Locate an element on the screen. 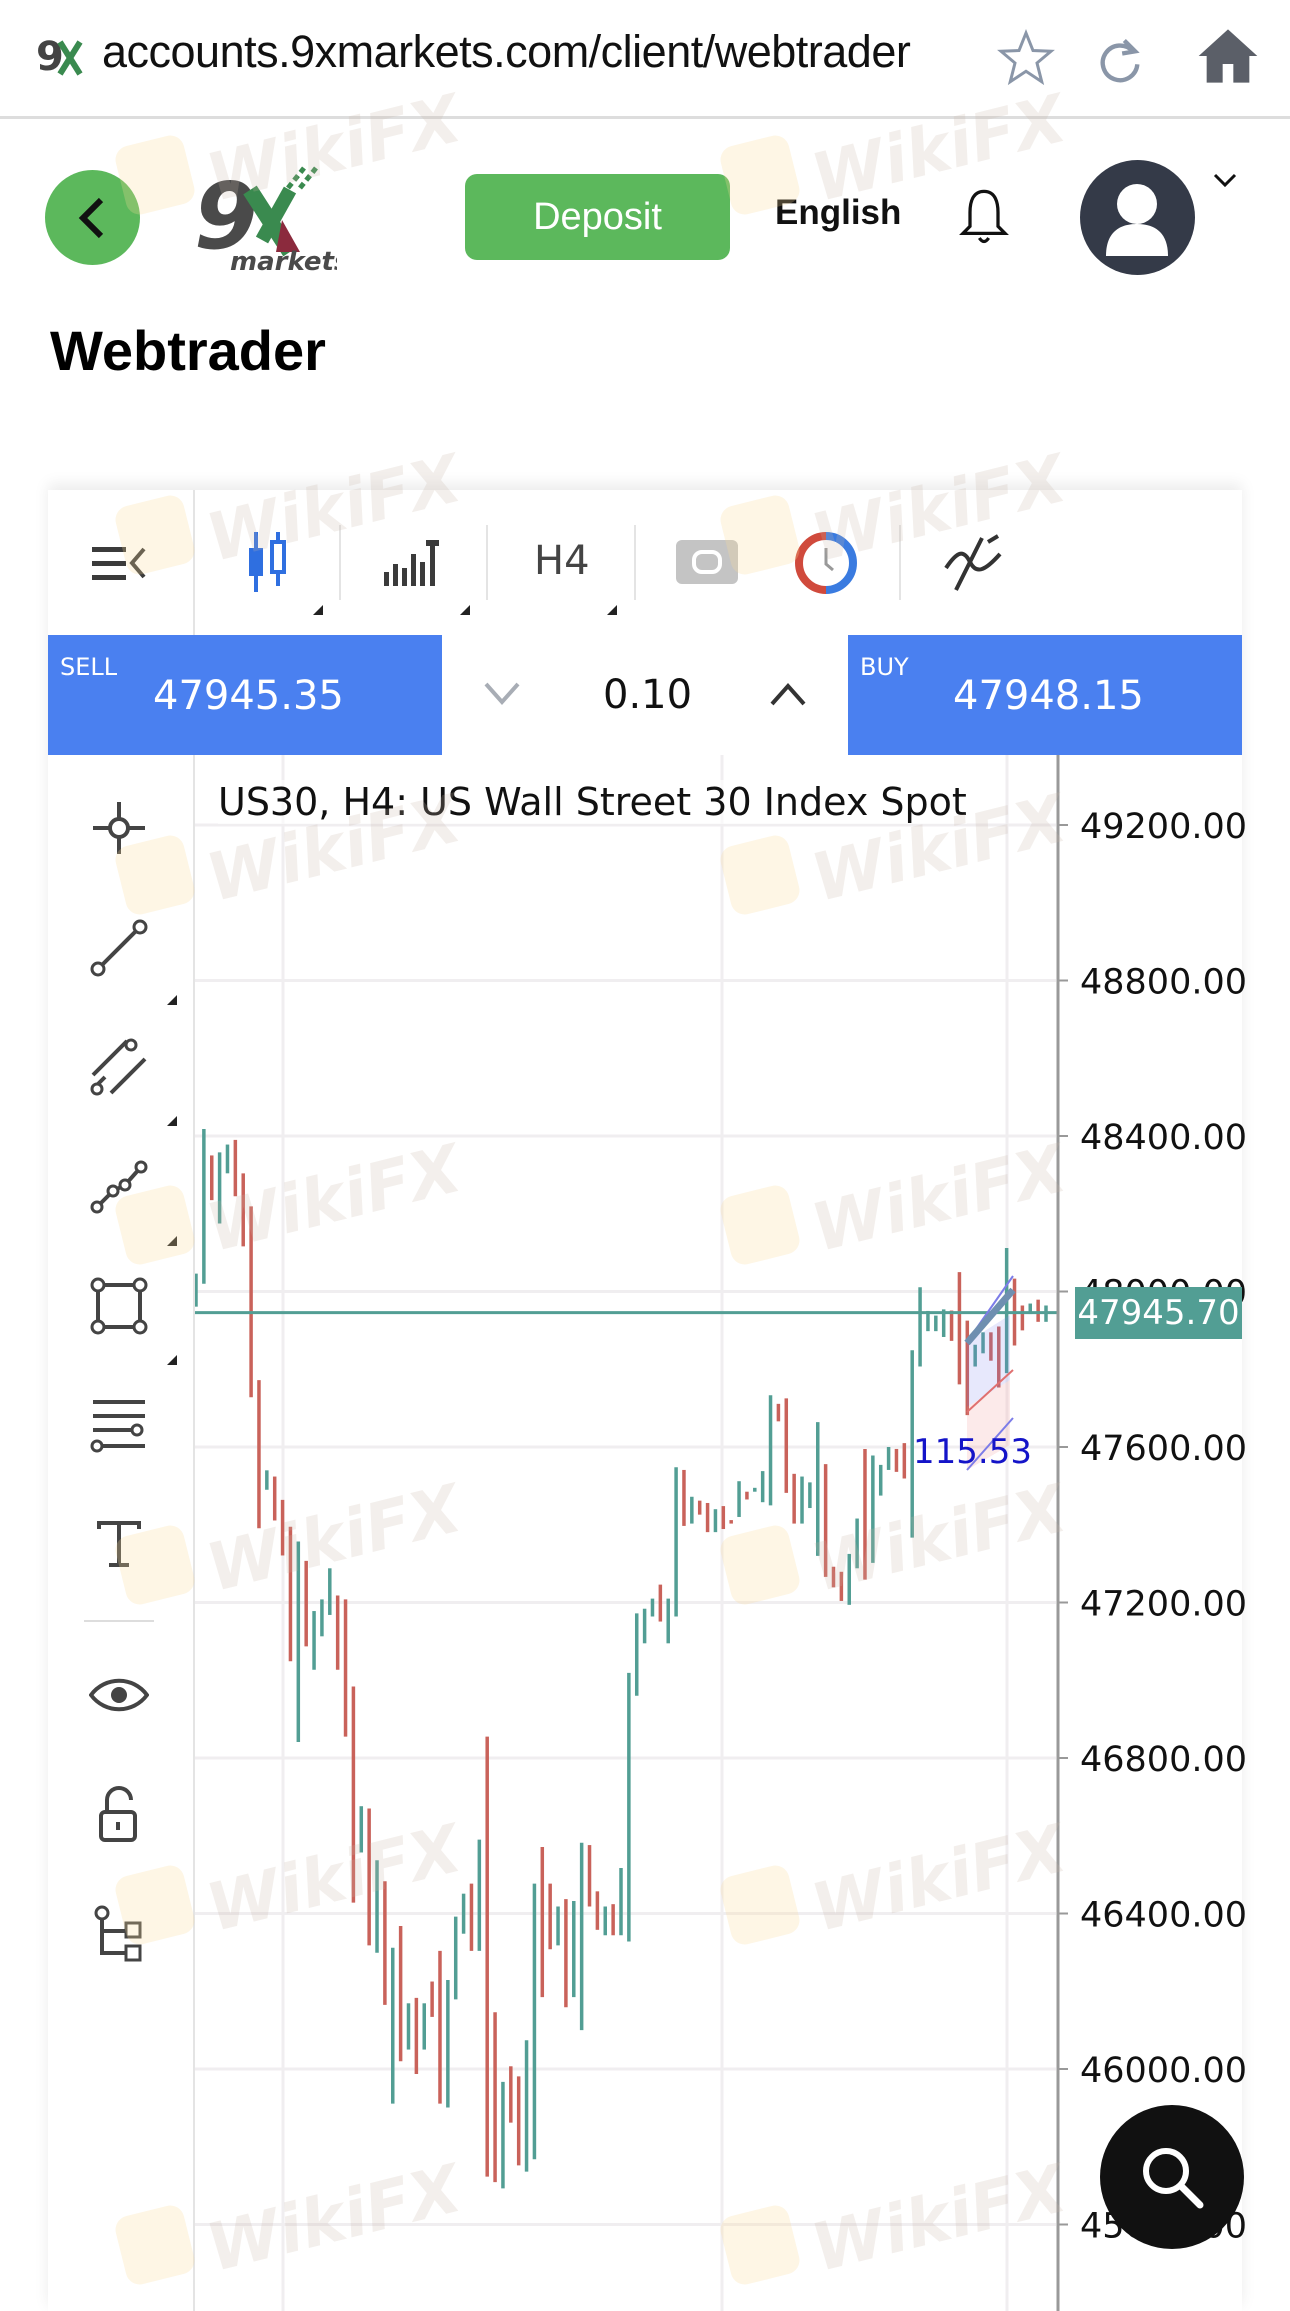 This screenshot has height=2311, width=1290. channel-line-mid is located at coordinates (990, 1391).